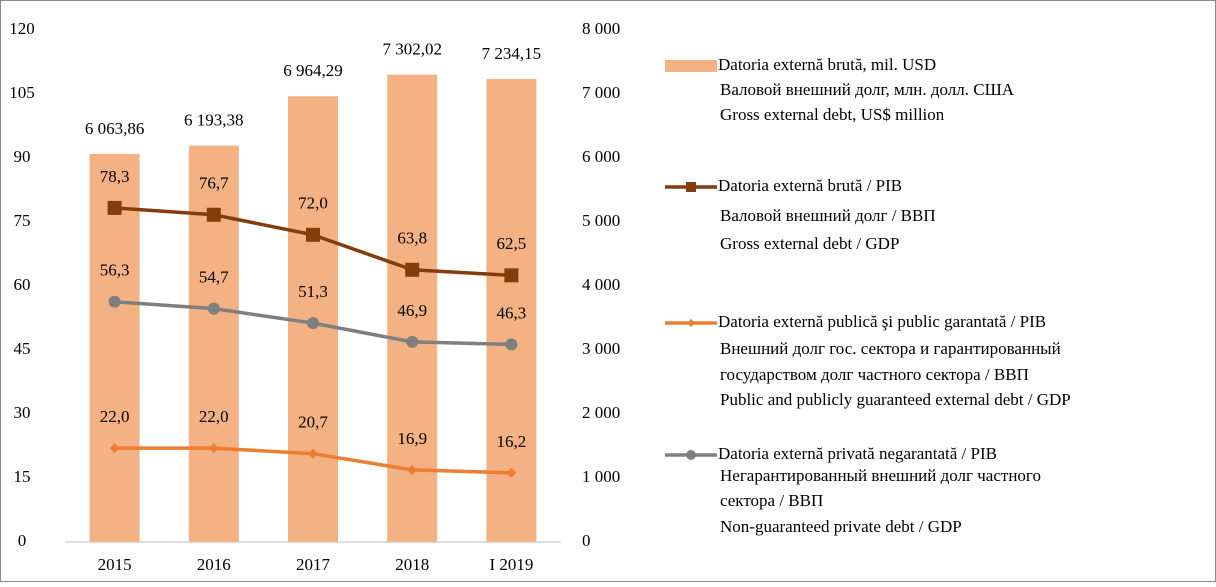 The height and width of the screenshot is (587, 1216). Describe the element at coordinates (601, 476) in the screenshot. I see `y2-tick-label: 1 000` at that location.